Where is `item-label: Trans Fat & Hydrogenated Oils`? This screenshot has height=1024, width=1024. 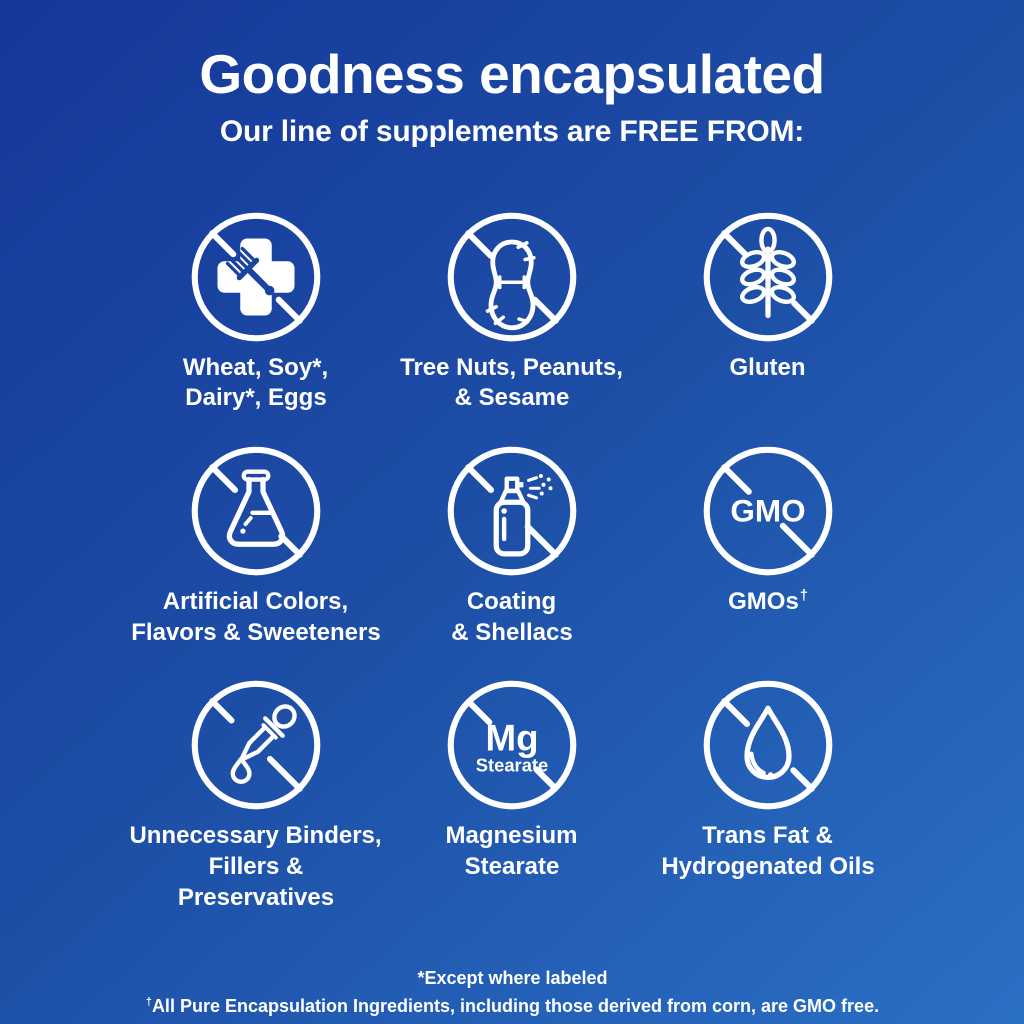
item-label: Trans Fat & Hydrogenated Oils is located at coordinates (767, 851).